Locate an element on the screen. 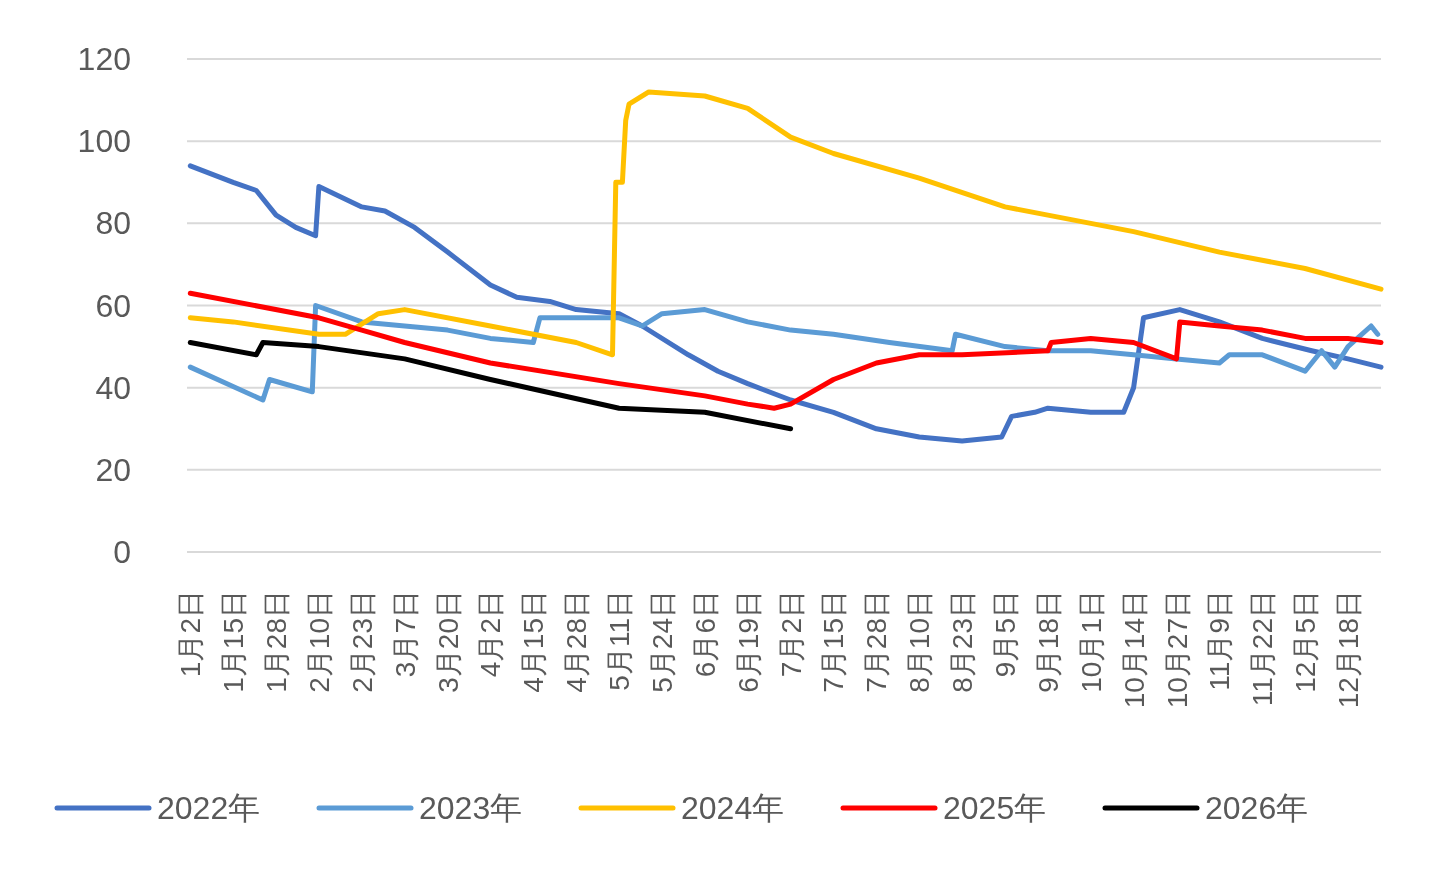  y-tick-label: 60 is located at coordinates (113, 305).